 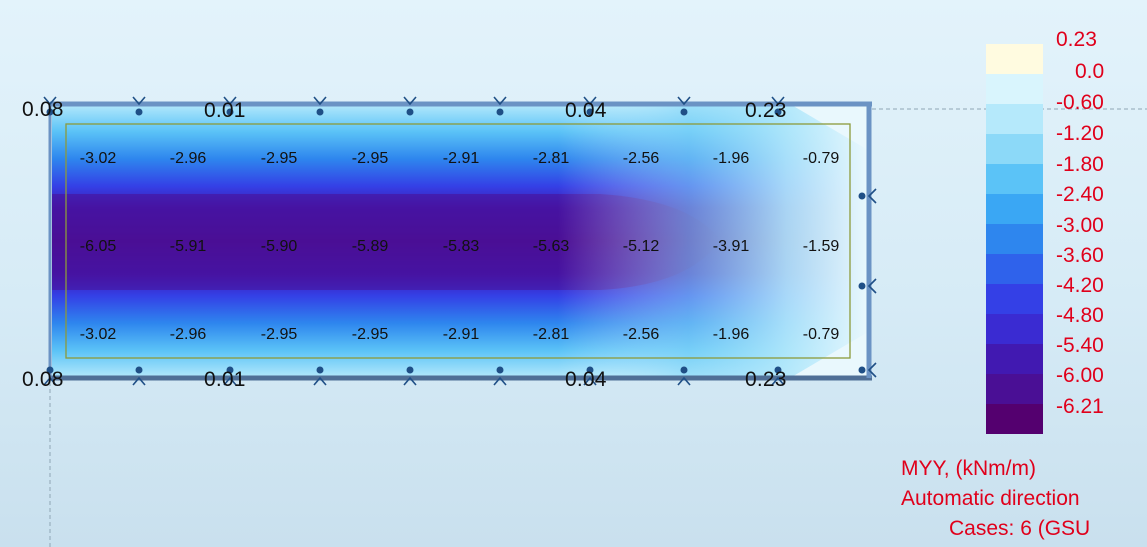 I want to click on edge-label-top-4: 0.23, so click(x=766, y=110).